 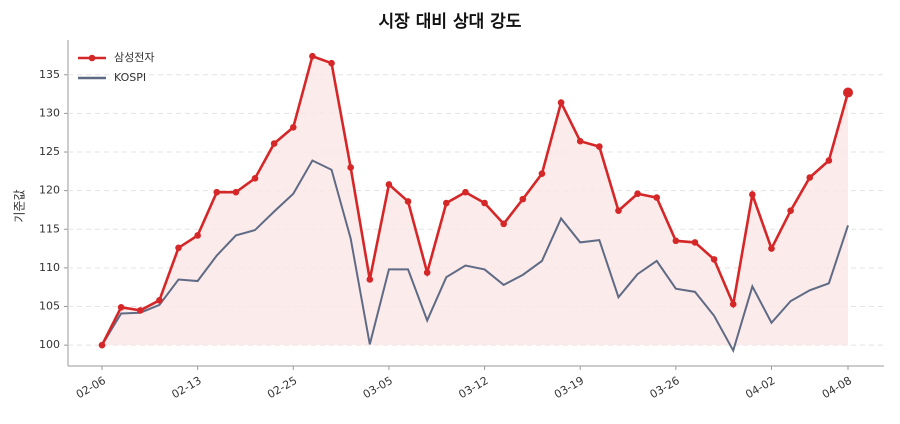 I want to click on y-axis-label: 기준값, so click(x=20, y=205).